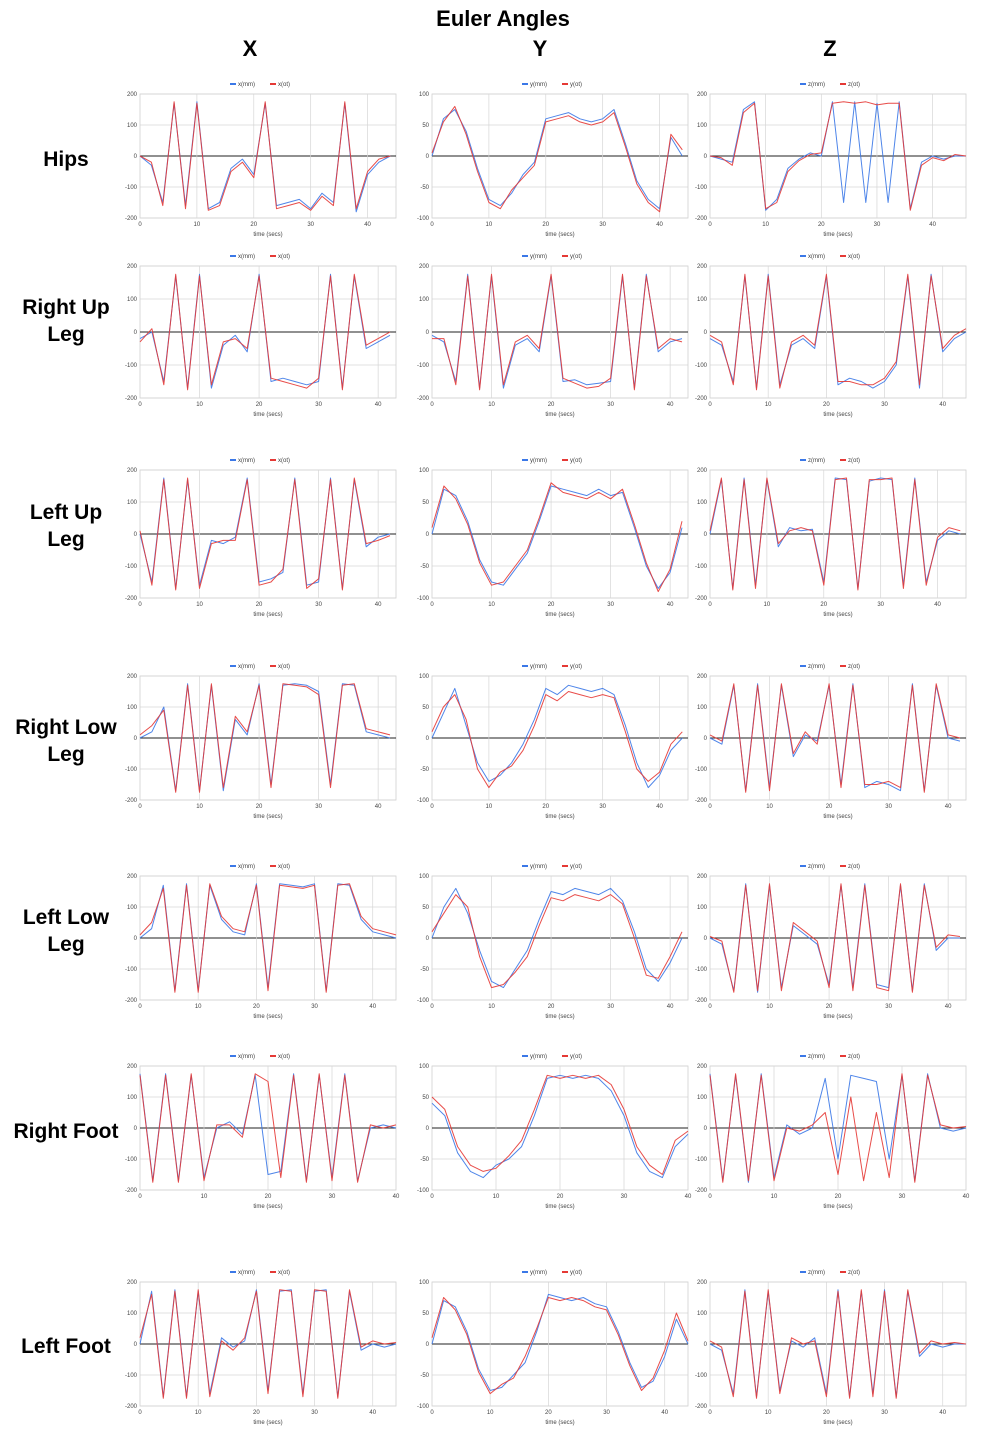  I want to click on column-header-y: Y, so click(540, 48).